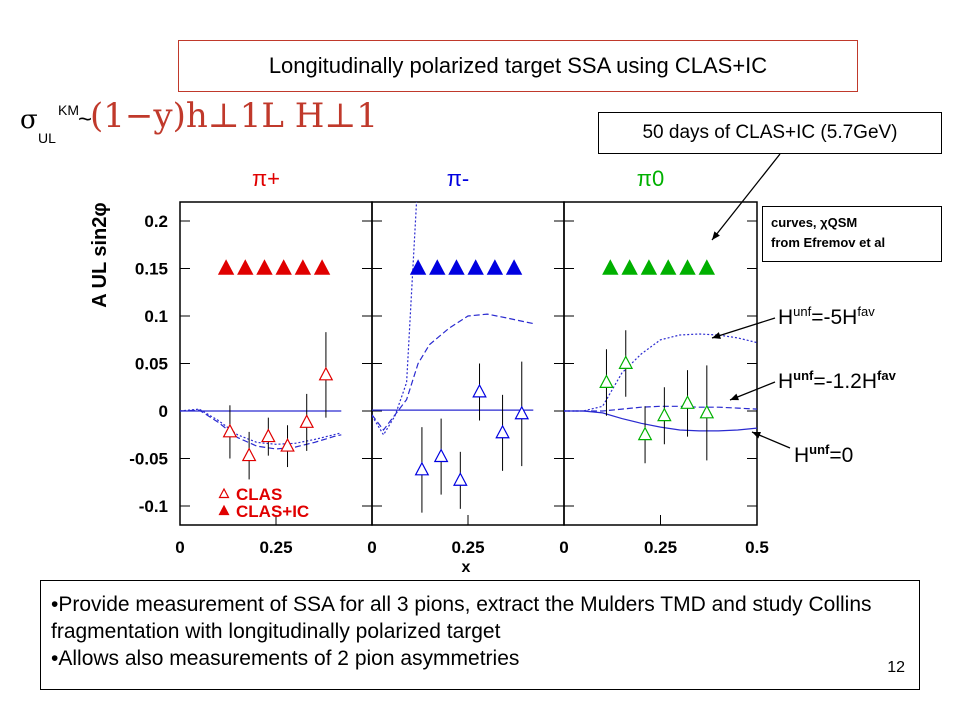  What do you see at coordinates (837, 380) in the screenshot?
I see `annotation-h12: Hunf=-1.2Hfav` at bounding box center [837, 380].